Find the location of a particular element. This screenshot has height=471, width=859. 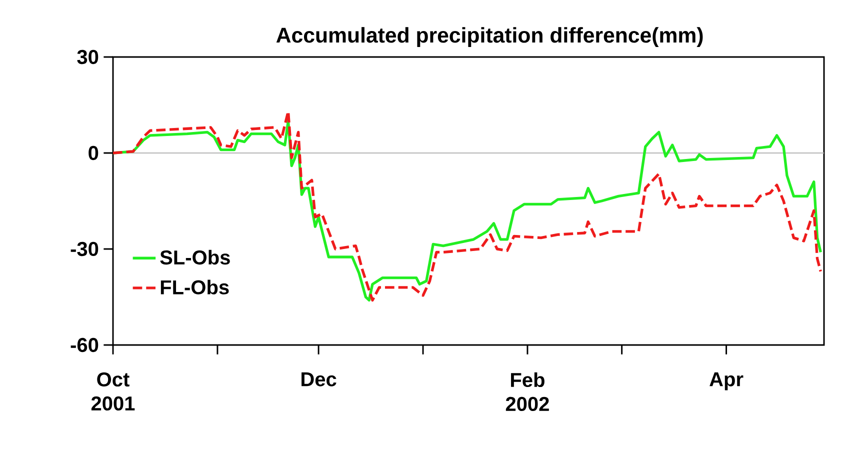

y-tick-label: -30 is located at coordinates (84, 249).